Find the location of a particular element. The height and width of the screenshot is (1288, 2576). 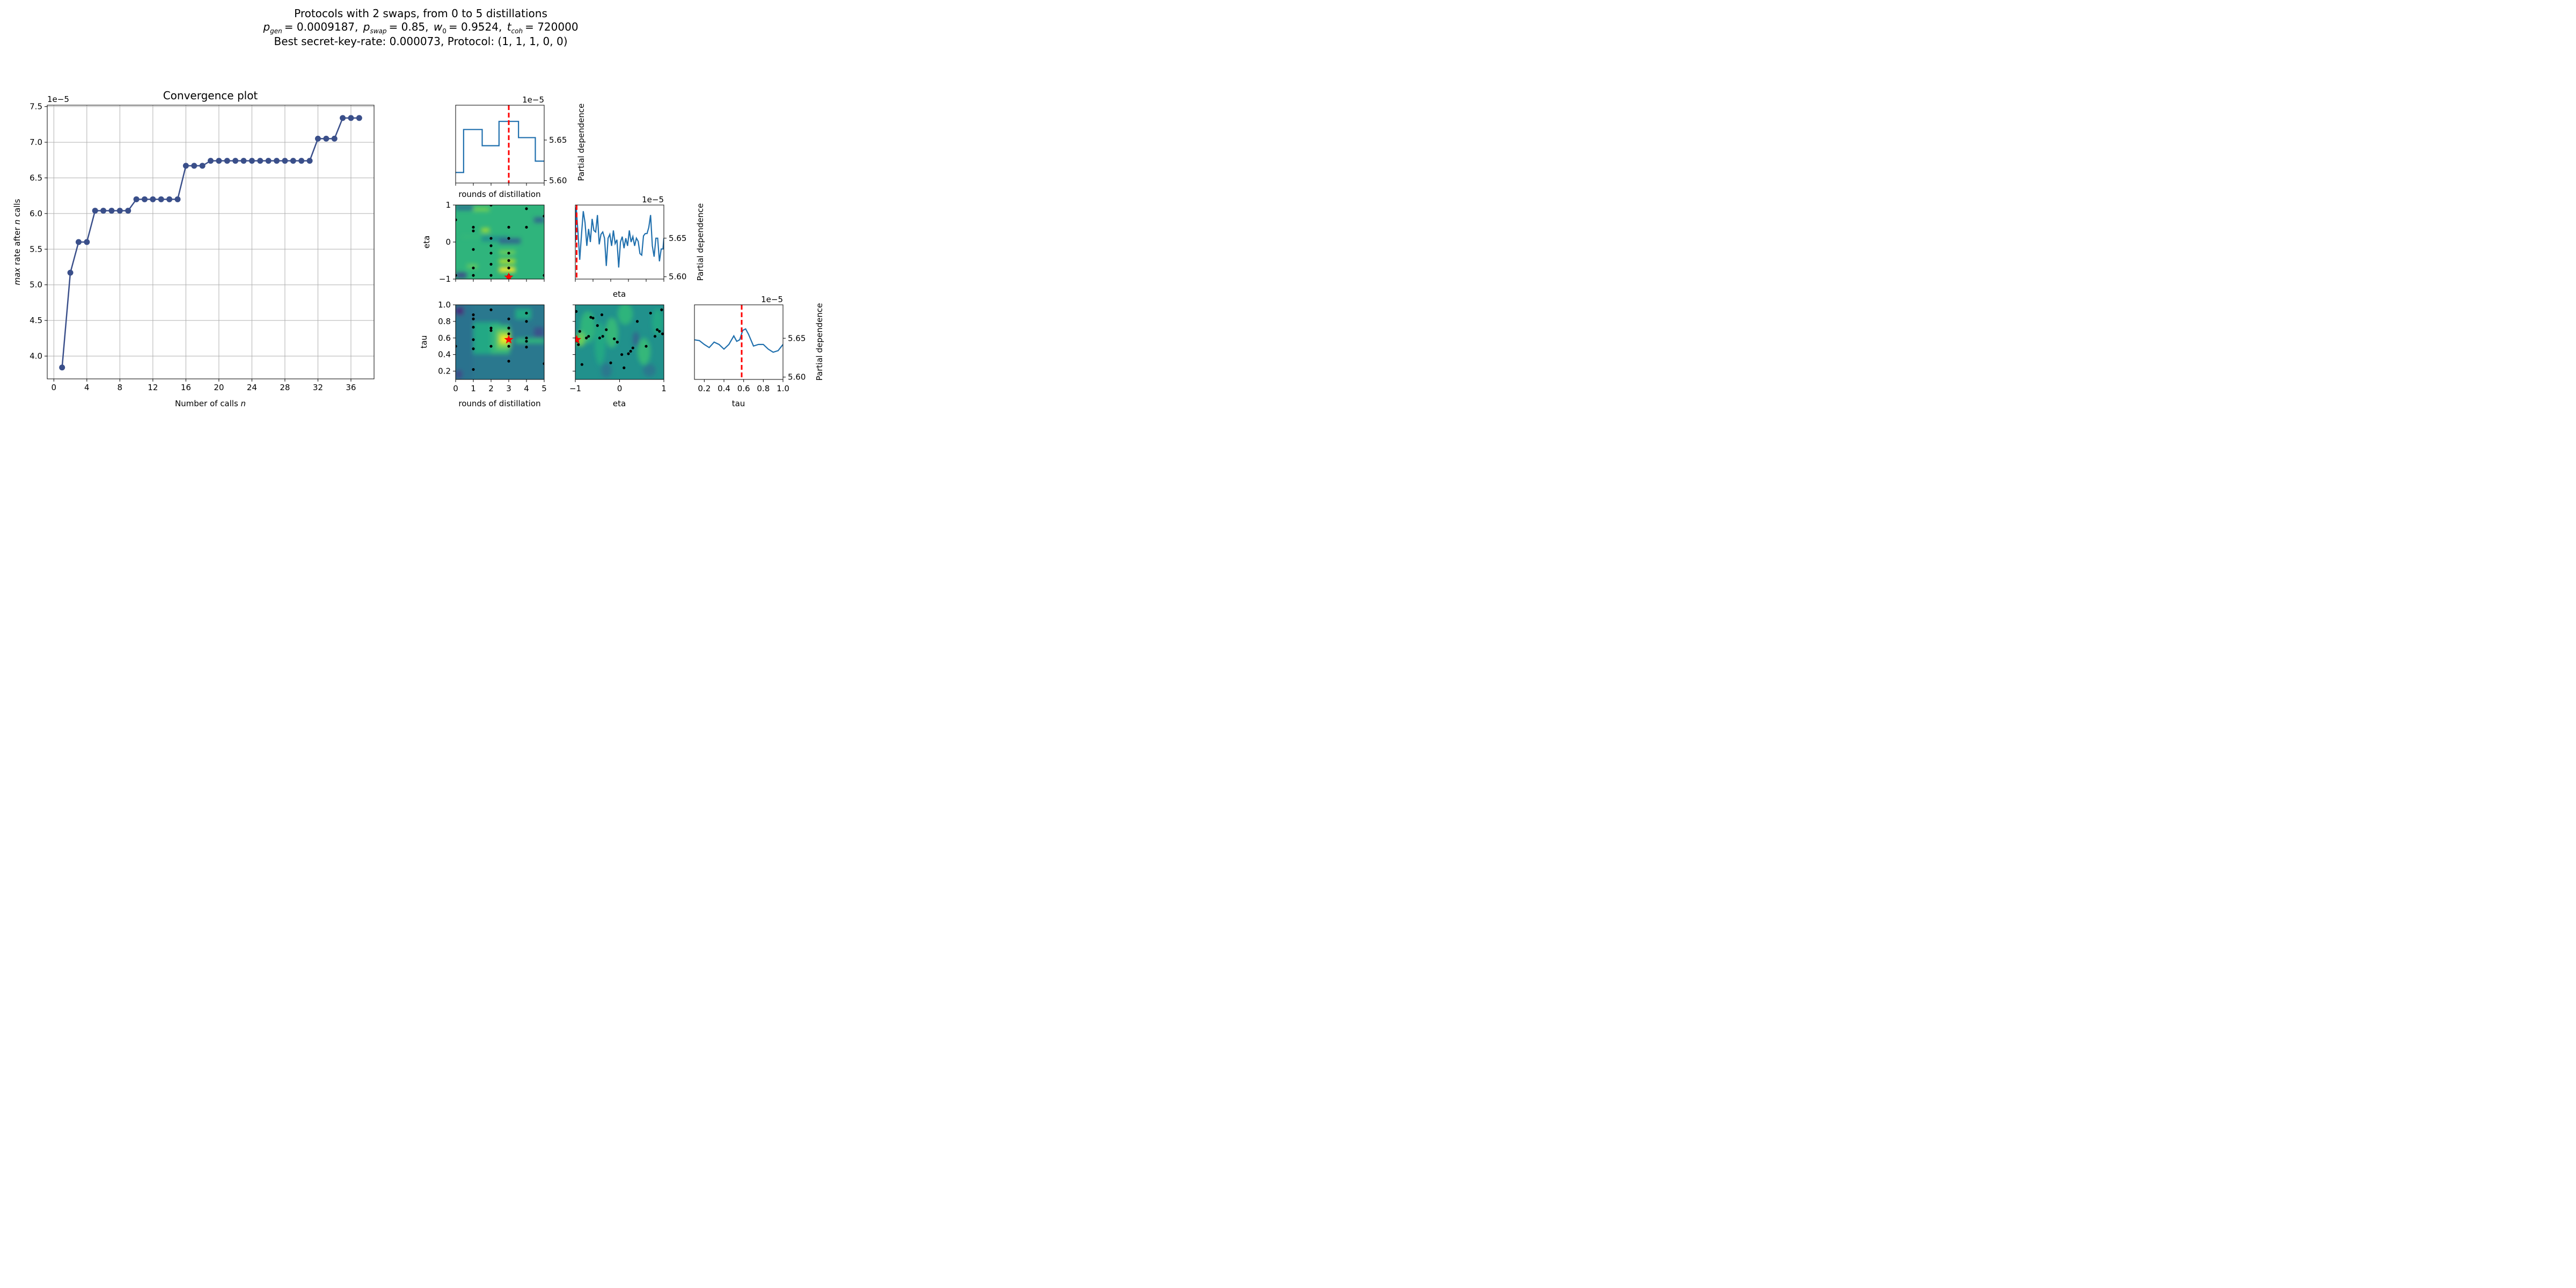

heatmap-rounds-eta-ylabel: eta is located at coordinates (426, 242).